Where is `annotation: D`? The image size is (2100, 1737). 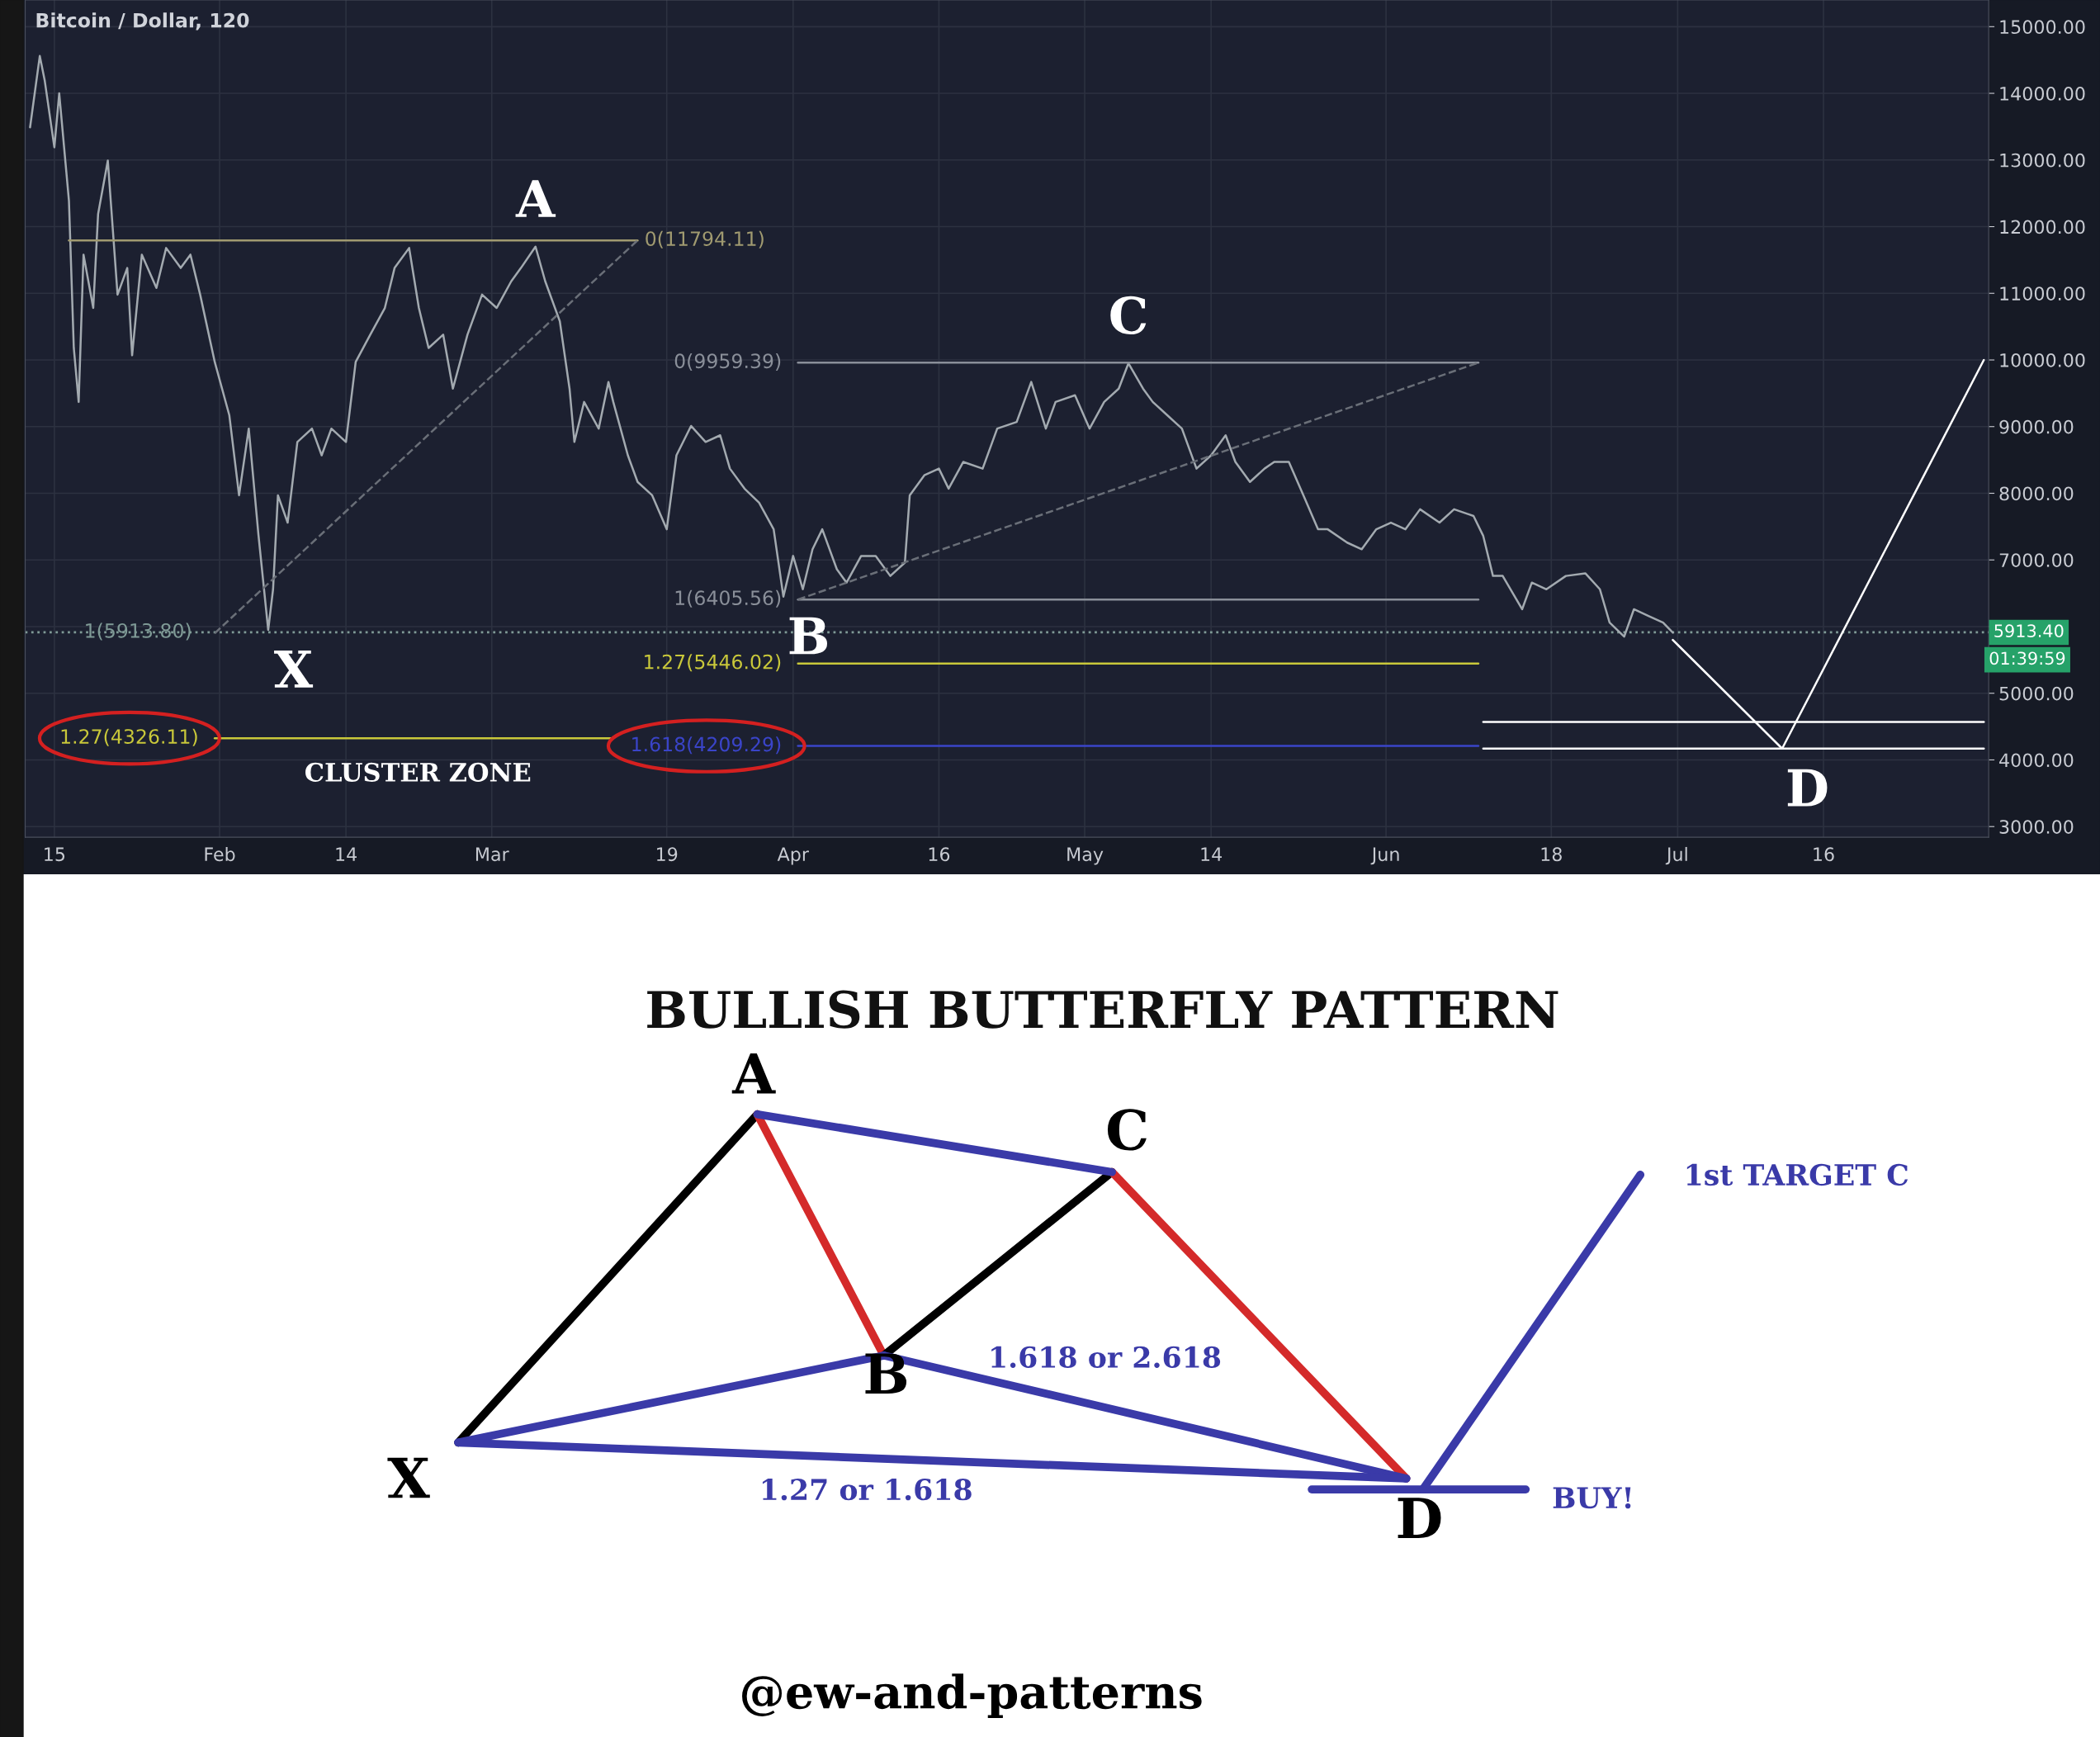
annotation: D is located at coordinates (1807, 788).